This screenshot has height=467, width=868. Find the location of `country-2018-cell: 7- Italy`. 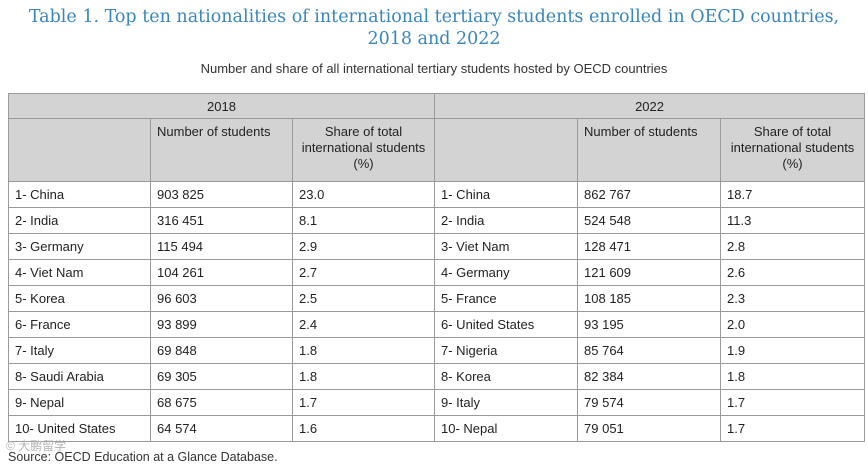

country-2018-cell: 7- Italy is located at coordinates (79, 350).